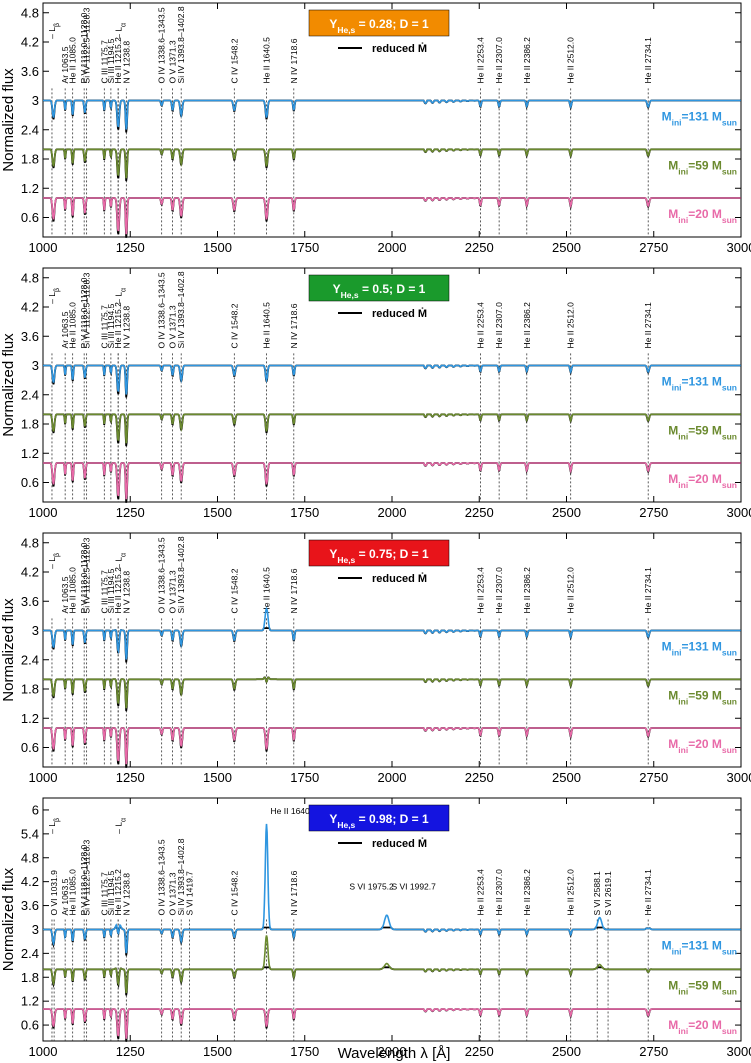  Describe the element at coordinates (73, 60) in the screenshot. I see `line-id-label: He II 1085.0` at that location.